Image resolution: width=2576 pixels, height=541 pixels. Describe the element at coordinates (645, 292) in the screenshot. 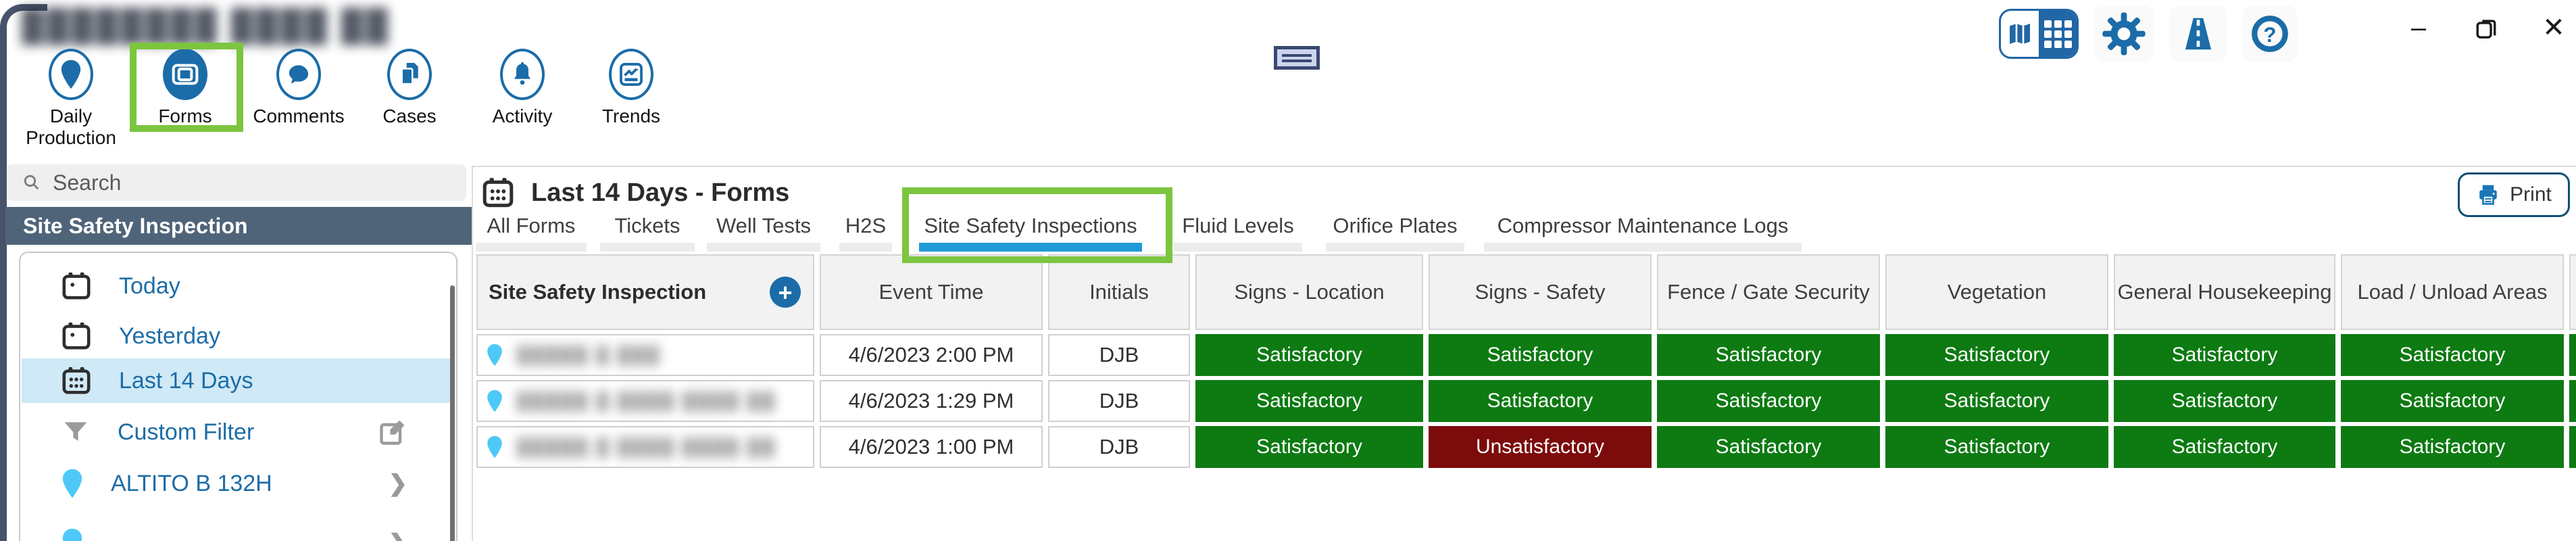

I see `column-header-form-name: Site Safety Inspection +` at that location.